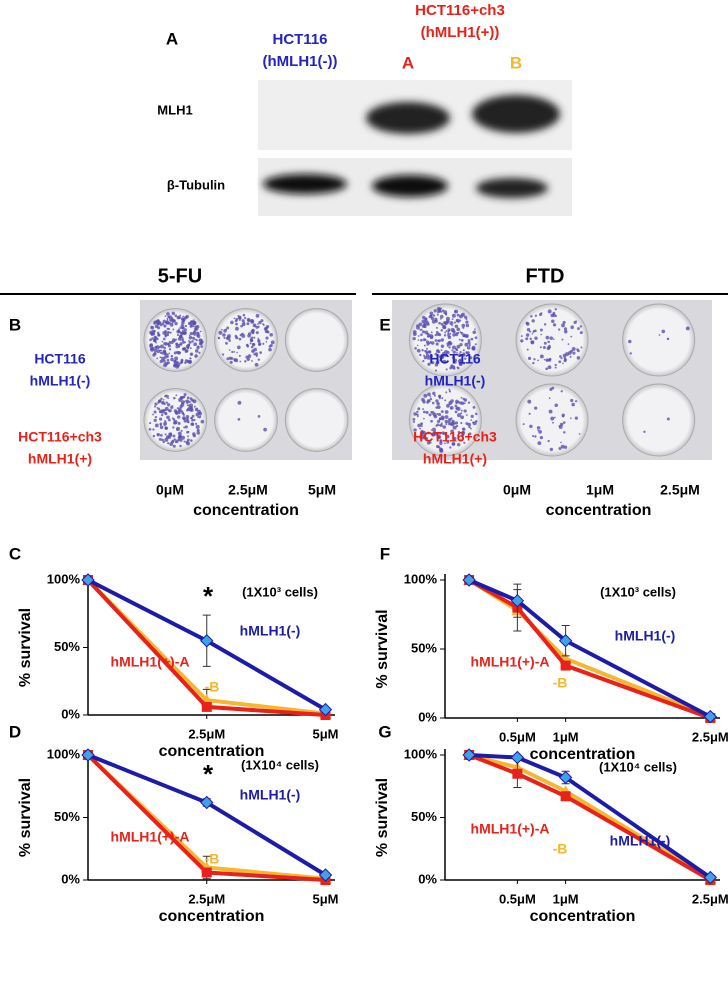  Describe the element at coordinates (325, 733) in the screenshot. I see `x-tick-label: 5μM` at that location.